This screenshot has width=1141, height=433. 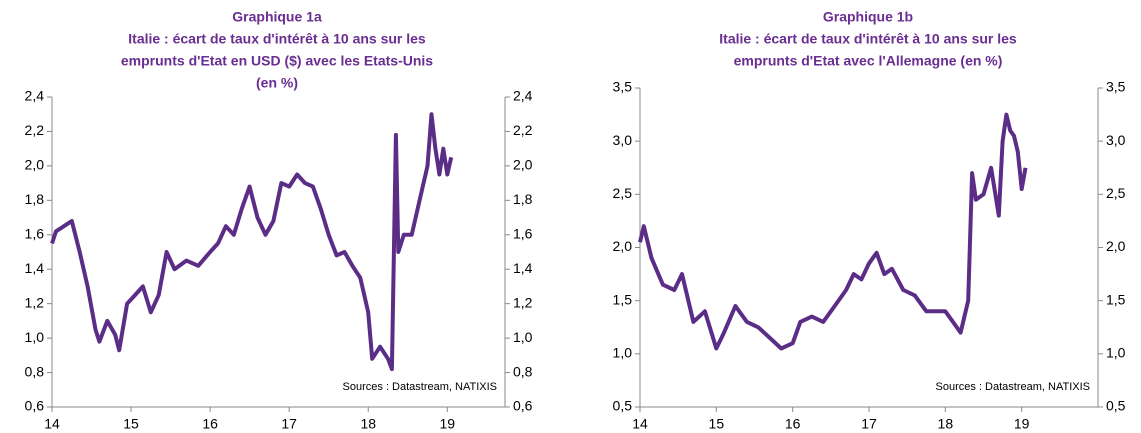 What do you see at coordinates (35, 371) in the screenshot?
I see `y-tick-label: 0,8` at bounding box center [35, 371].